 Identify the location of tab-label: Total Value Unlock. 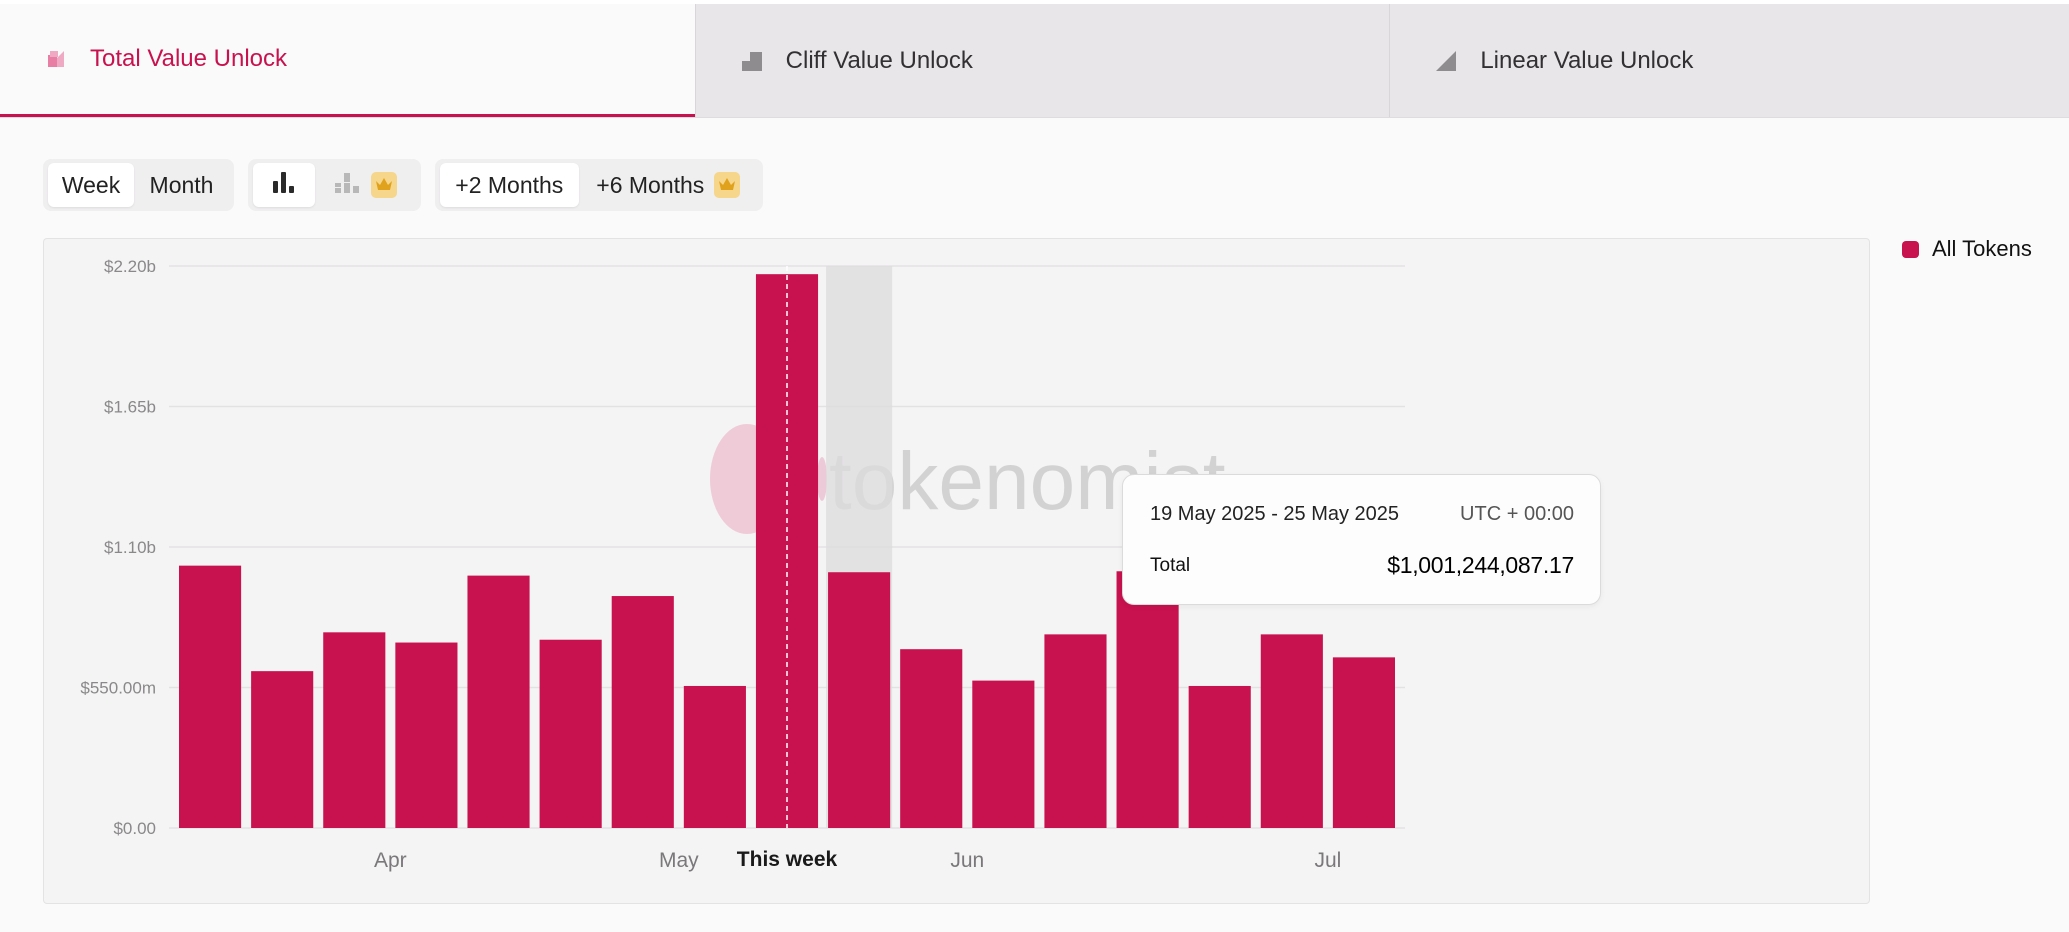
(188, 58).